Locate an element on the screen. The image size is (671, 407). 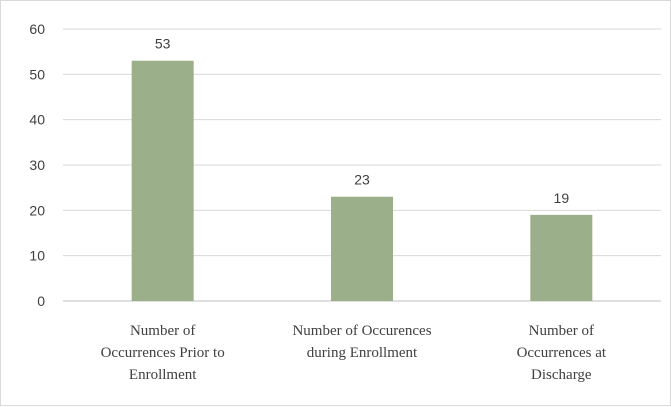
x-category-line: during Enrollment is located at coordinates (362, 353).